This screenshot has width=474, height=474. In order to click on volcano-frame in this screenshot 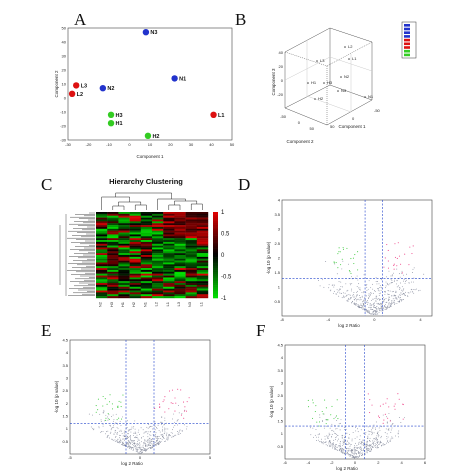, I will do `click(357, 258)`.